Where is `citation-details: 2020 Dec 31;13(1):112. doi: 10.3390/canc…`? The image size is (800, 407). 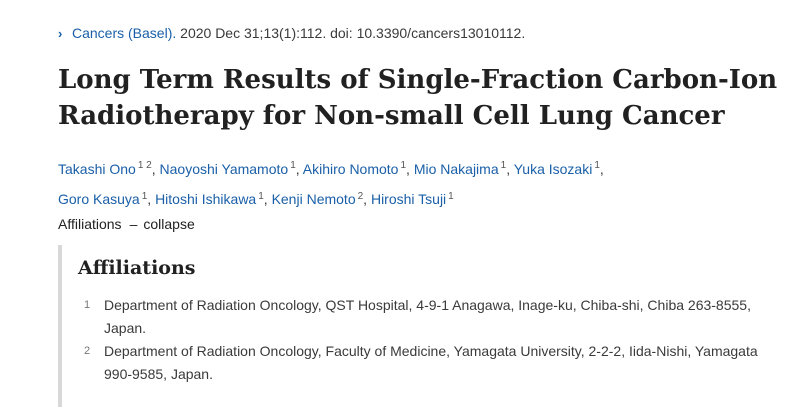 citation-details: 2020 Dec 31;13(1):112. doi: 10.3390/canc… is located at coordinates (353, 33).